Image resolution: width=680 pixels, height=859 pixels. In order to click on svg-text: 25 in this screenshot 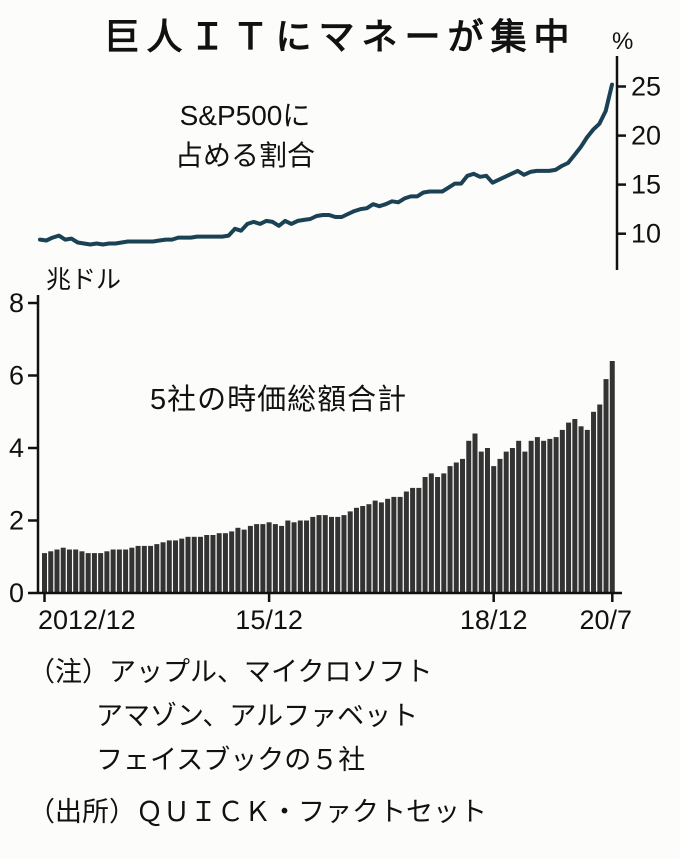, I will do `click(646, 87)`.